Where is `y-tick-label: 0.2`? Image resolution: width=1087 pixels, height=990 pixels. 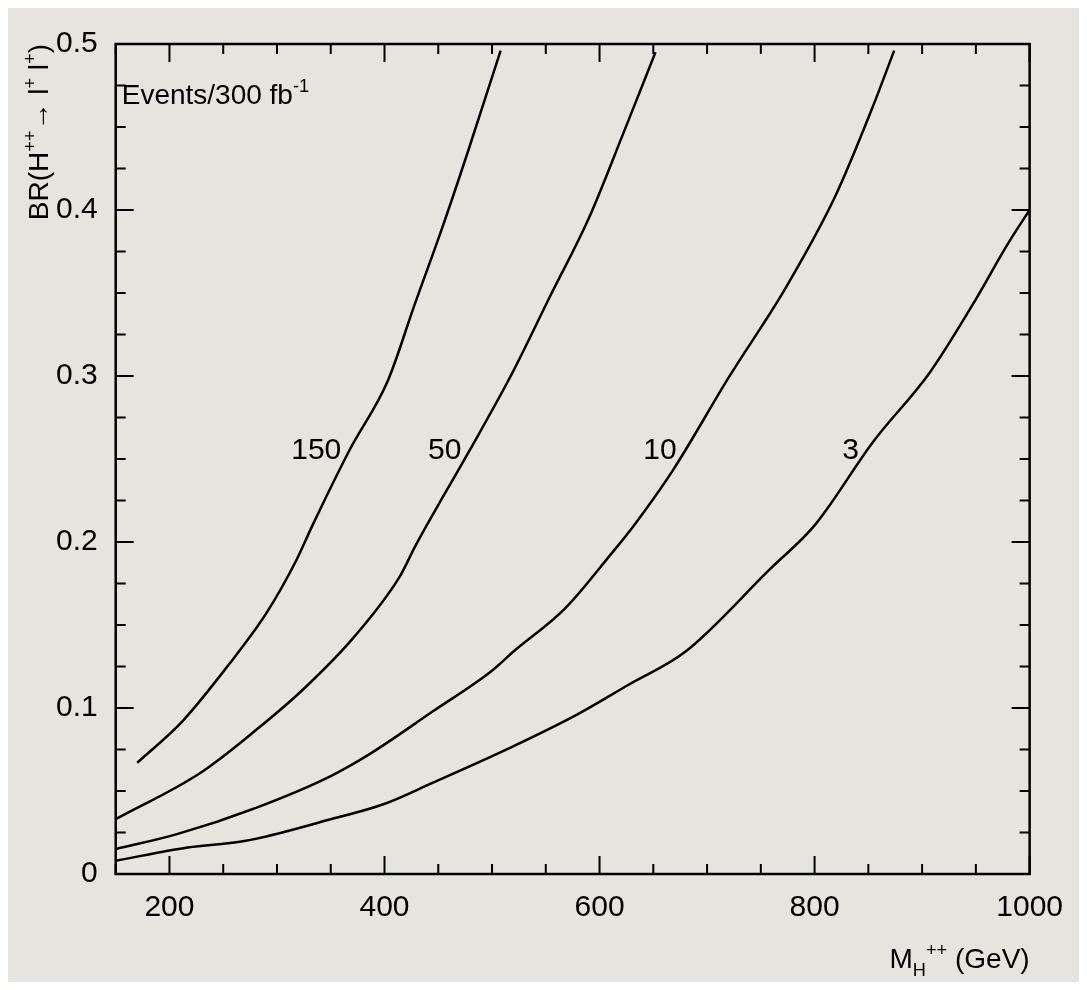 y-tick-label: 0.2 is located at coordinates (76, 540).